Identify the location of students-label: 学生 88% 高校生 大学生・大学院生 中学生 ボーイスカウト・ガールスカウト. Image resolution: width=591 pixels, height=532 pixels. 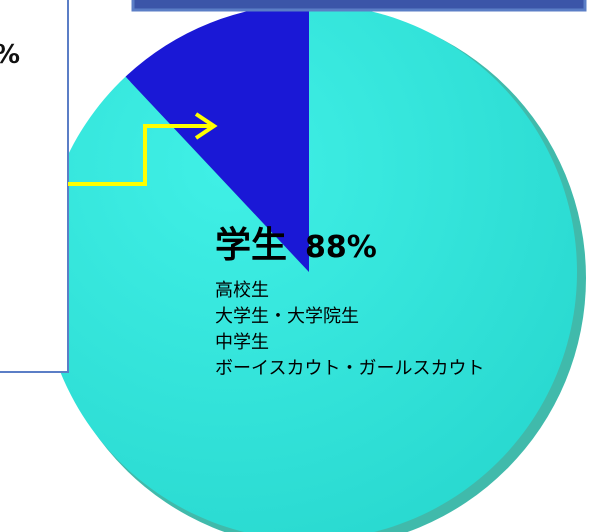
(349, 305).